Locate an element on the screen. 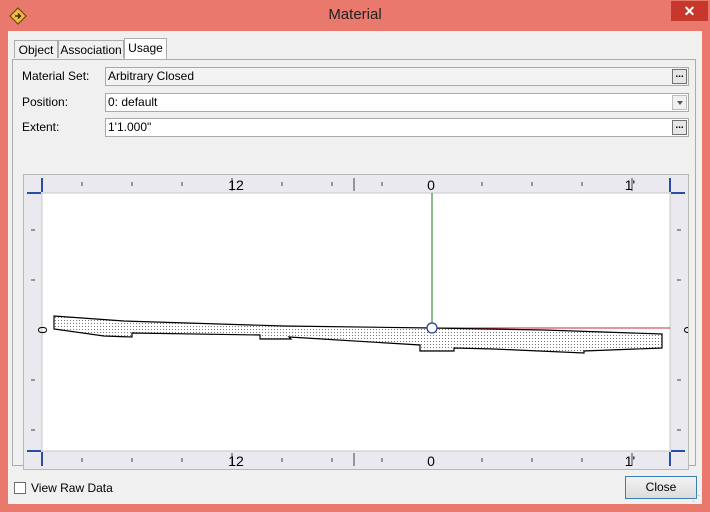 The width and height of the screenshot is (710, 512). tab-association: Association is located at coordinates (91, 49).